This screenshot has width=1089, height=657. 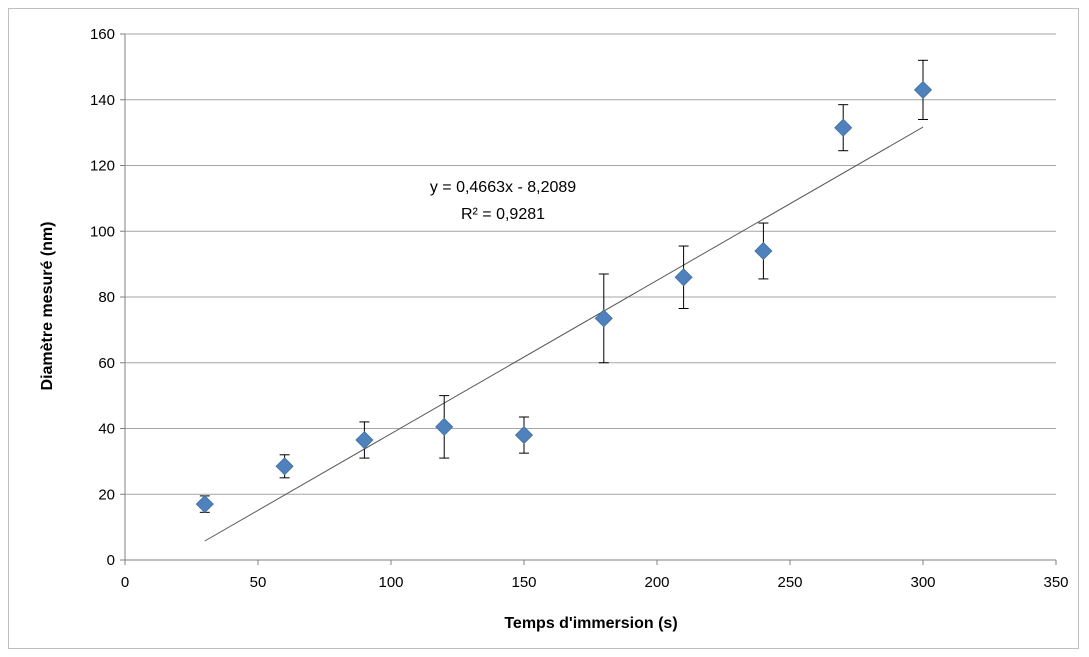 What do you see at coordinates (106, 429) in the screenshot?
I see `y-tick-label: 40` at bounding box center [106, 429].